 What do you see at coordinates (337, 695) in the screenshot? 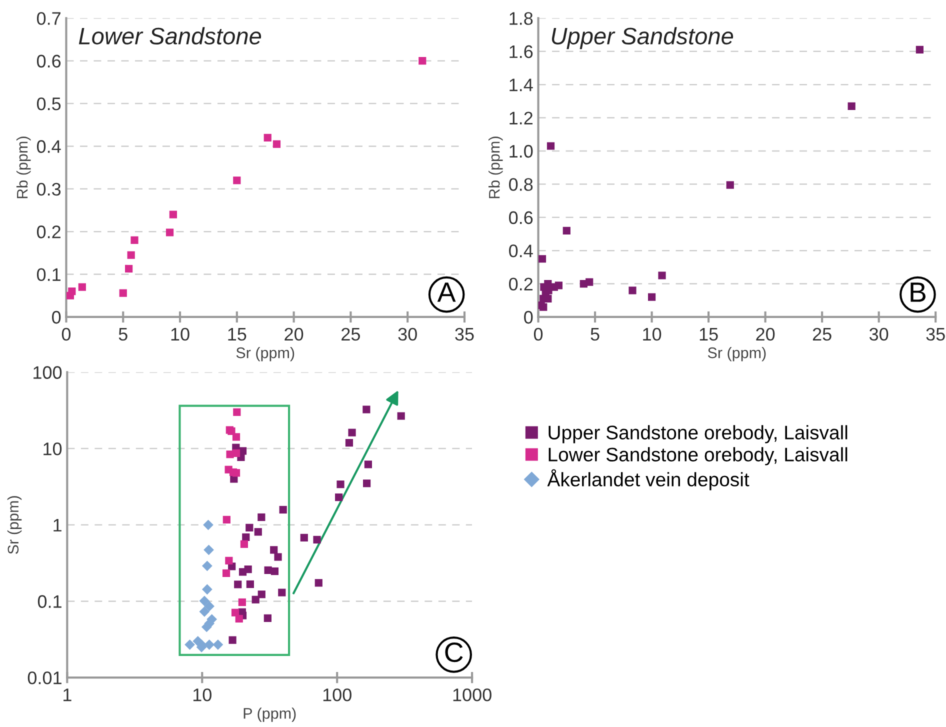
I see `x-tick-label: 100` at bounding box center [337, 695].